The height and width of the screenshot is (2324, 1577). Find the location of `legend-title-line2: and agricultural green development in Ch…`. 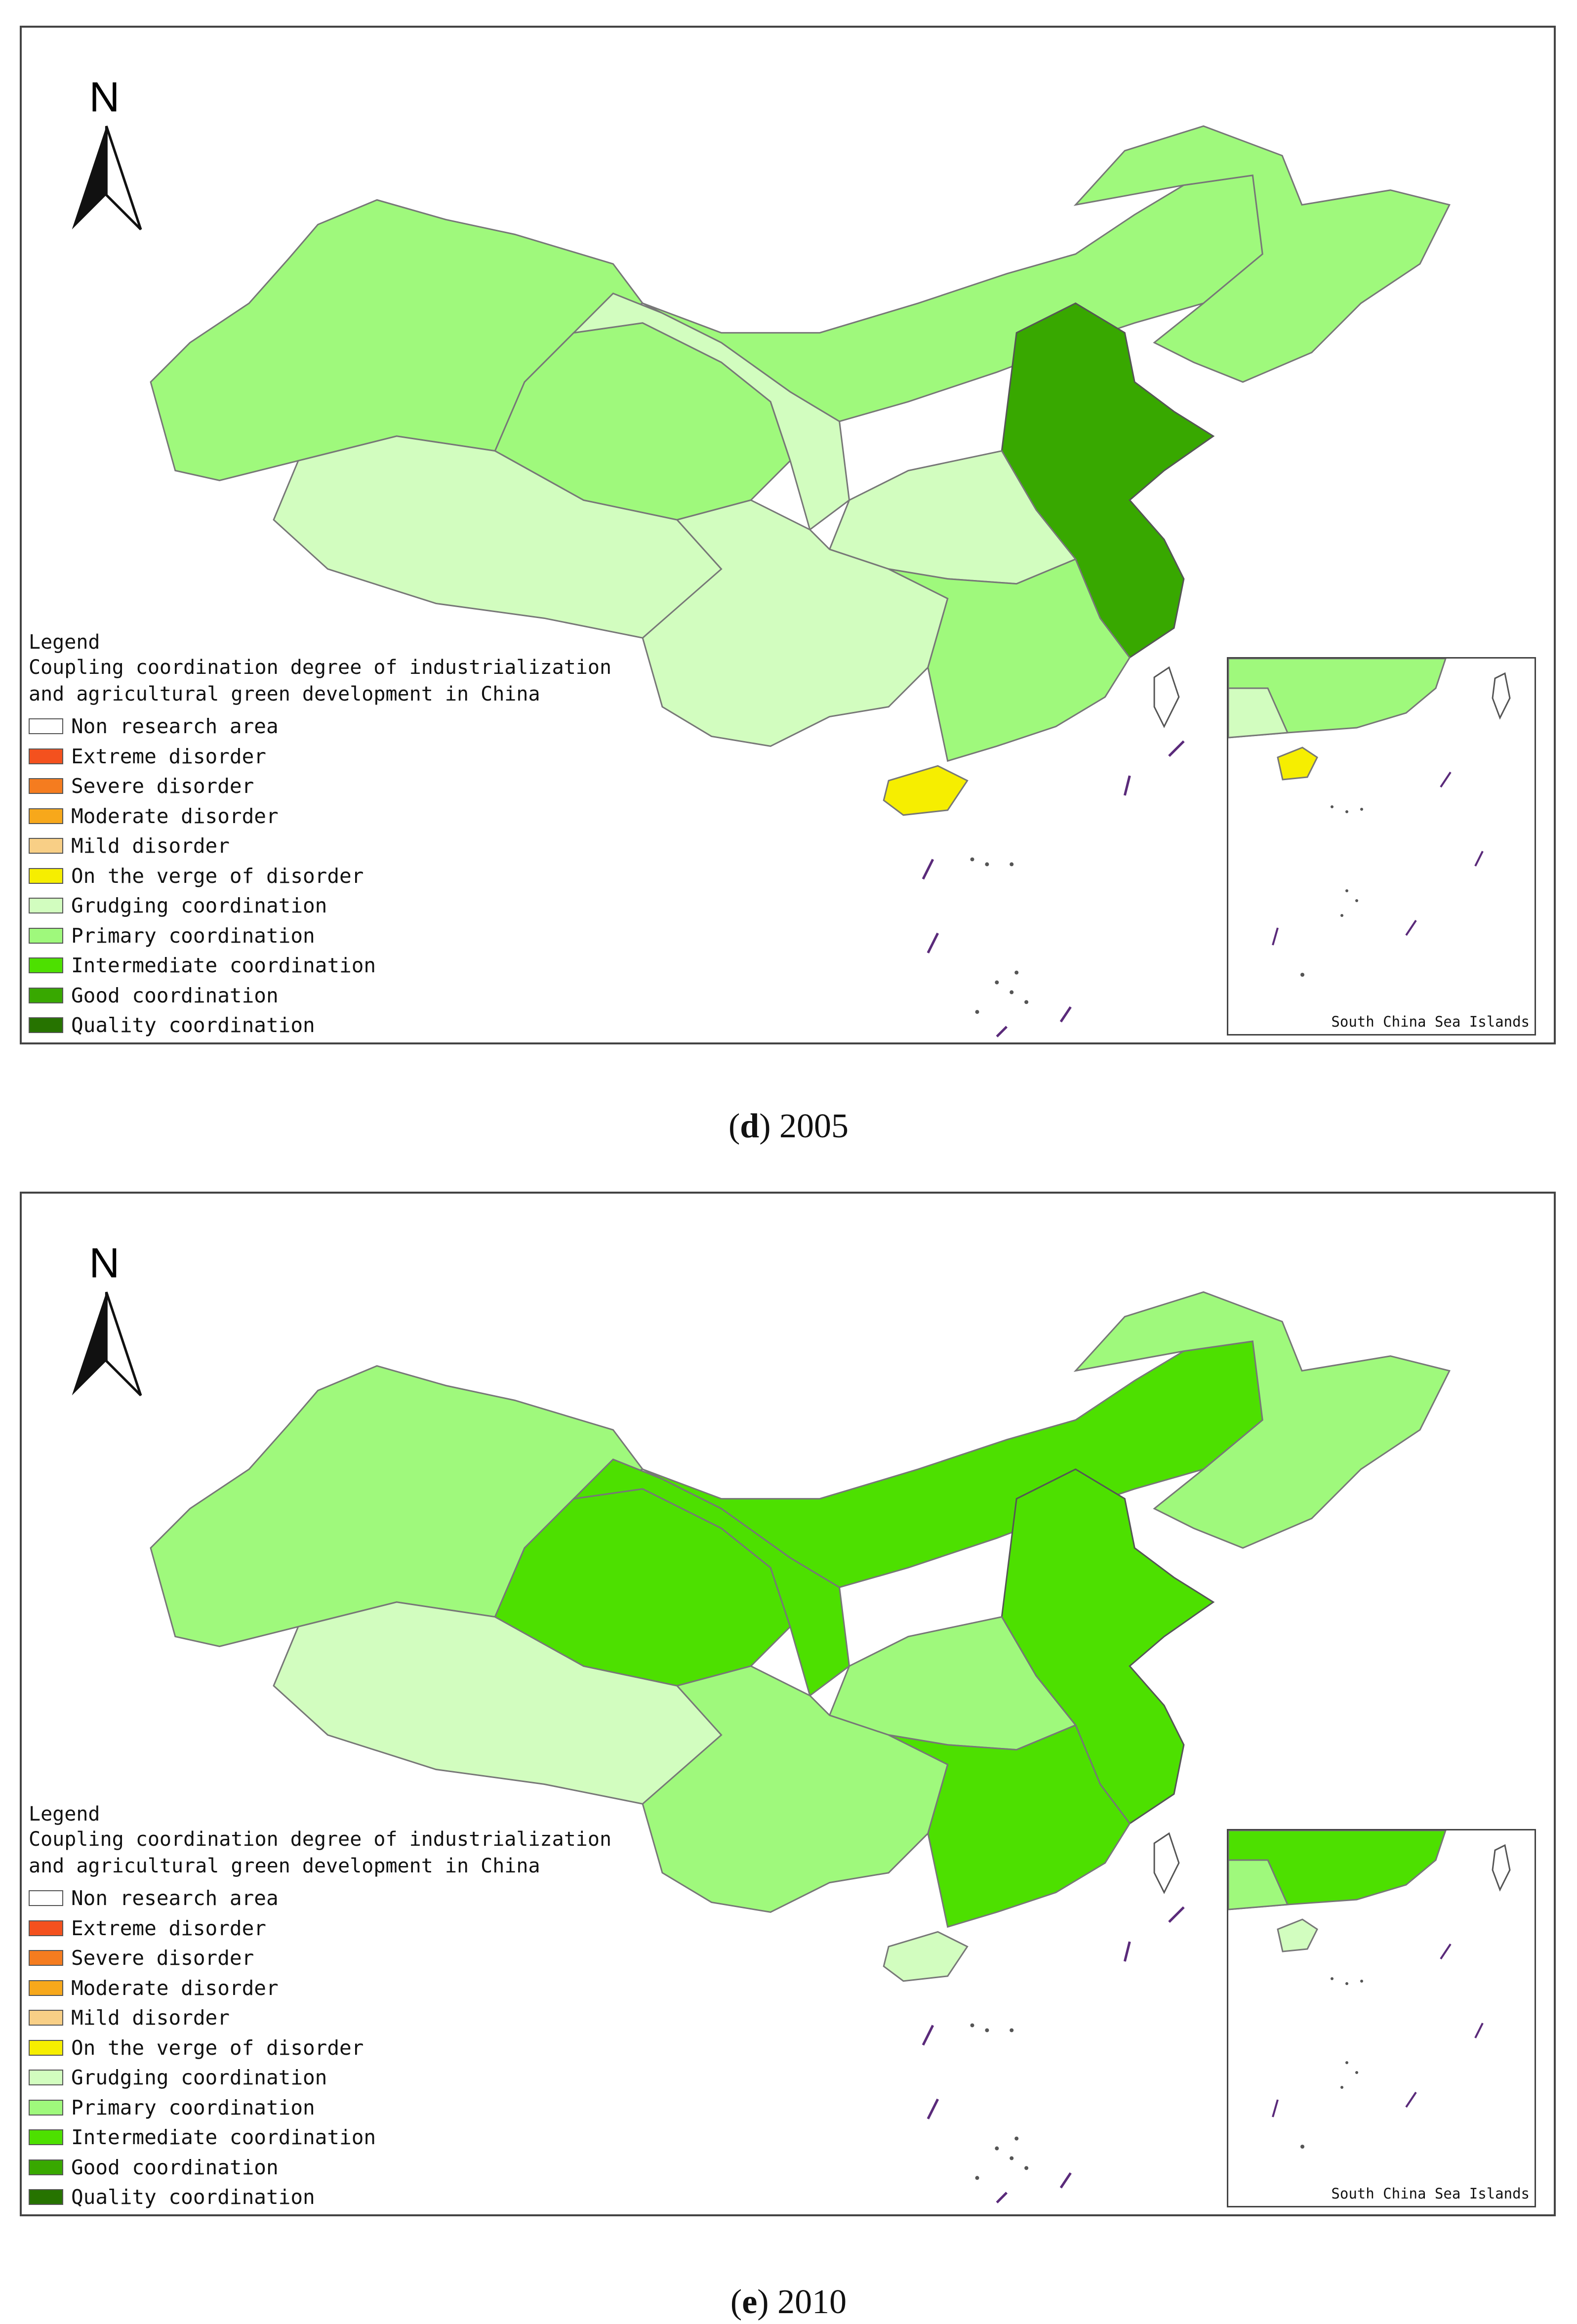

legend-title-line2: and agricultural green development in Ch… is located at coordinates (284, 1866).